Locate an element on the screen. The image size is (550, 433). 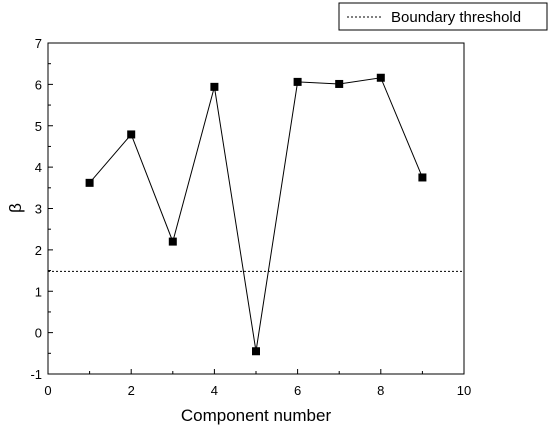
y-tick-label: 0 is located at coordinates (38, 333).